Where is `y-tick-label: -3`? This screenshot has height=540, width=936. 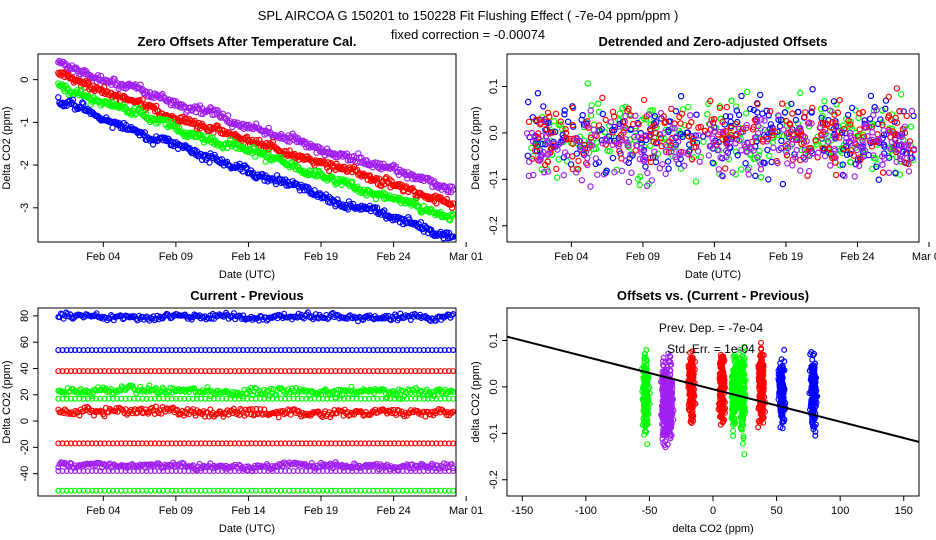
y-tick-label: -3 is located at coordinates (25, 208).